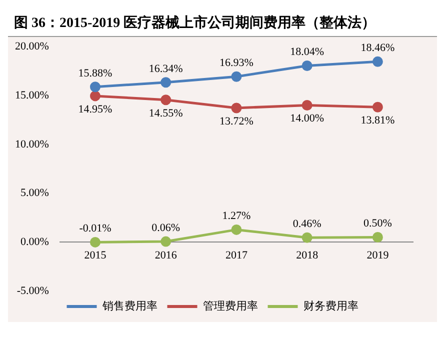 The height and width of the screenshot is (341, 445). What do you see at coordinates (31, 95) in the screenshot?
I see `y-tick-label: 15.00%` at bounding box center [31, 95].